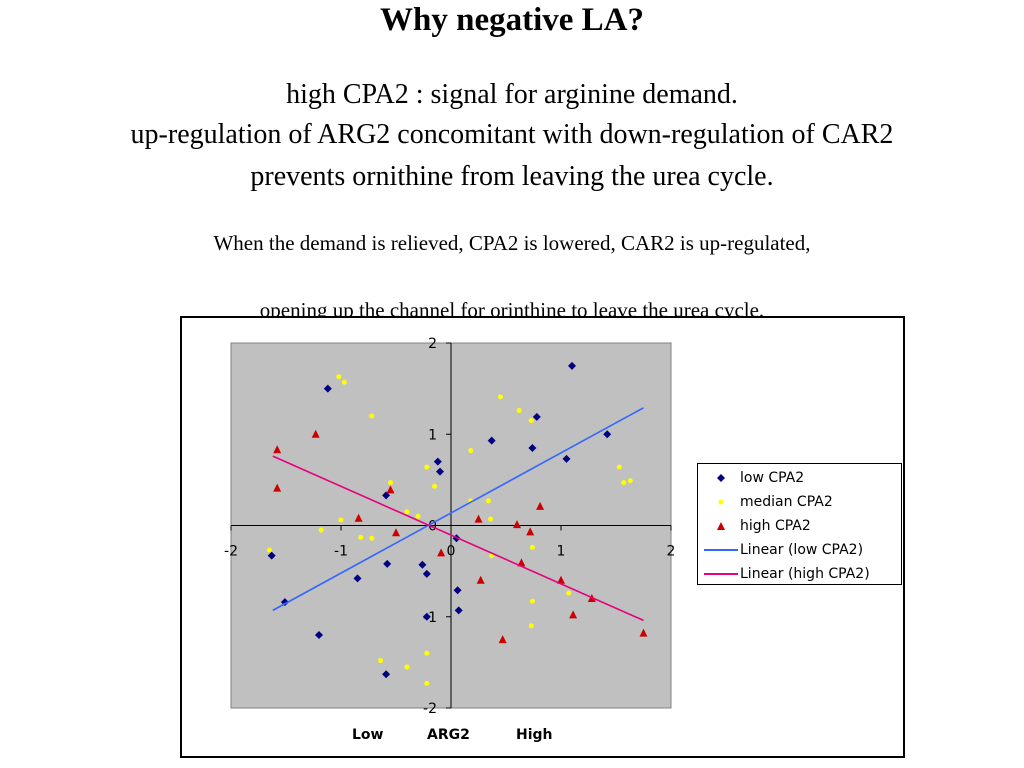 This screenshot has height=768, width=1024. I want to click on legend-label: Linear (low CPA2), so click(802, 550).